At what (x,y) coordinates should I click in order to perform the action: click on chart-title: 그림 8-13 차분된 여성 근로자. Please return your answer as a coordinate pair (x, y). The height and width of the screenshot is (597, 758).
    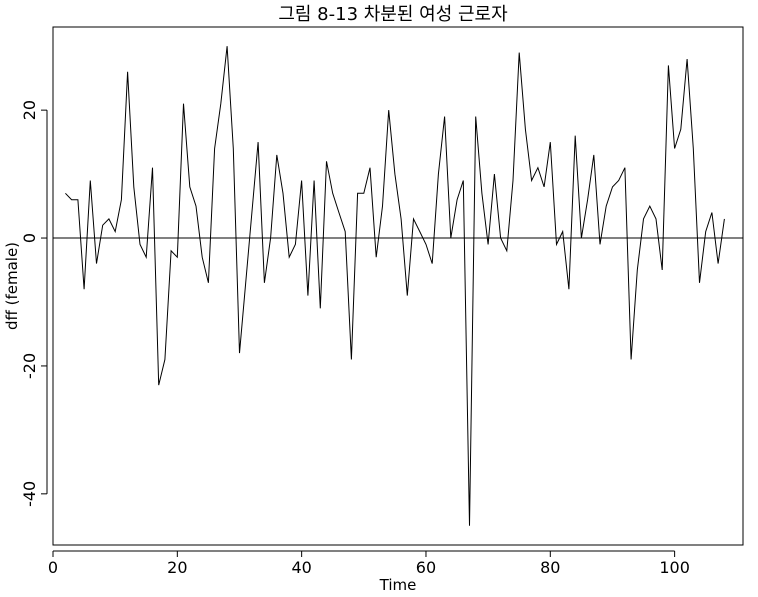
    Looking at the image, I should click on (393, 14).